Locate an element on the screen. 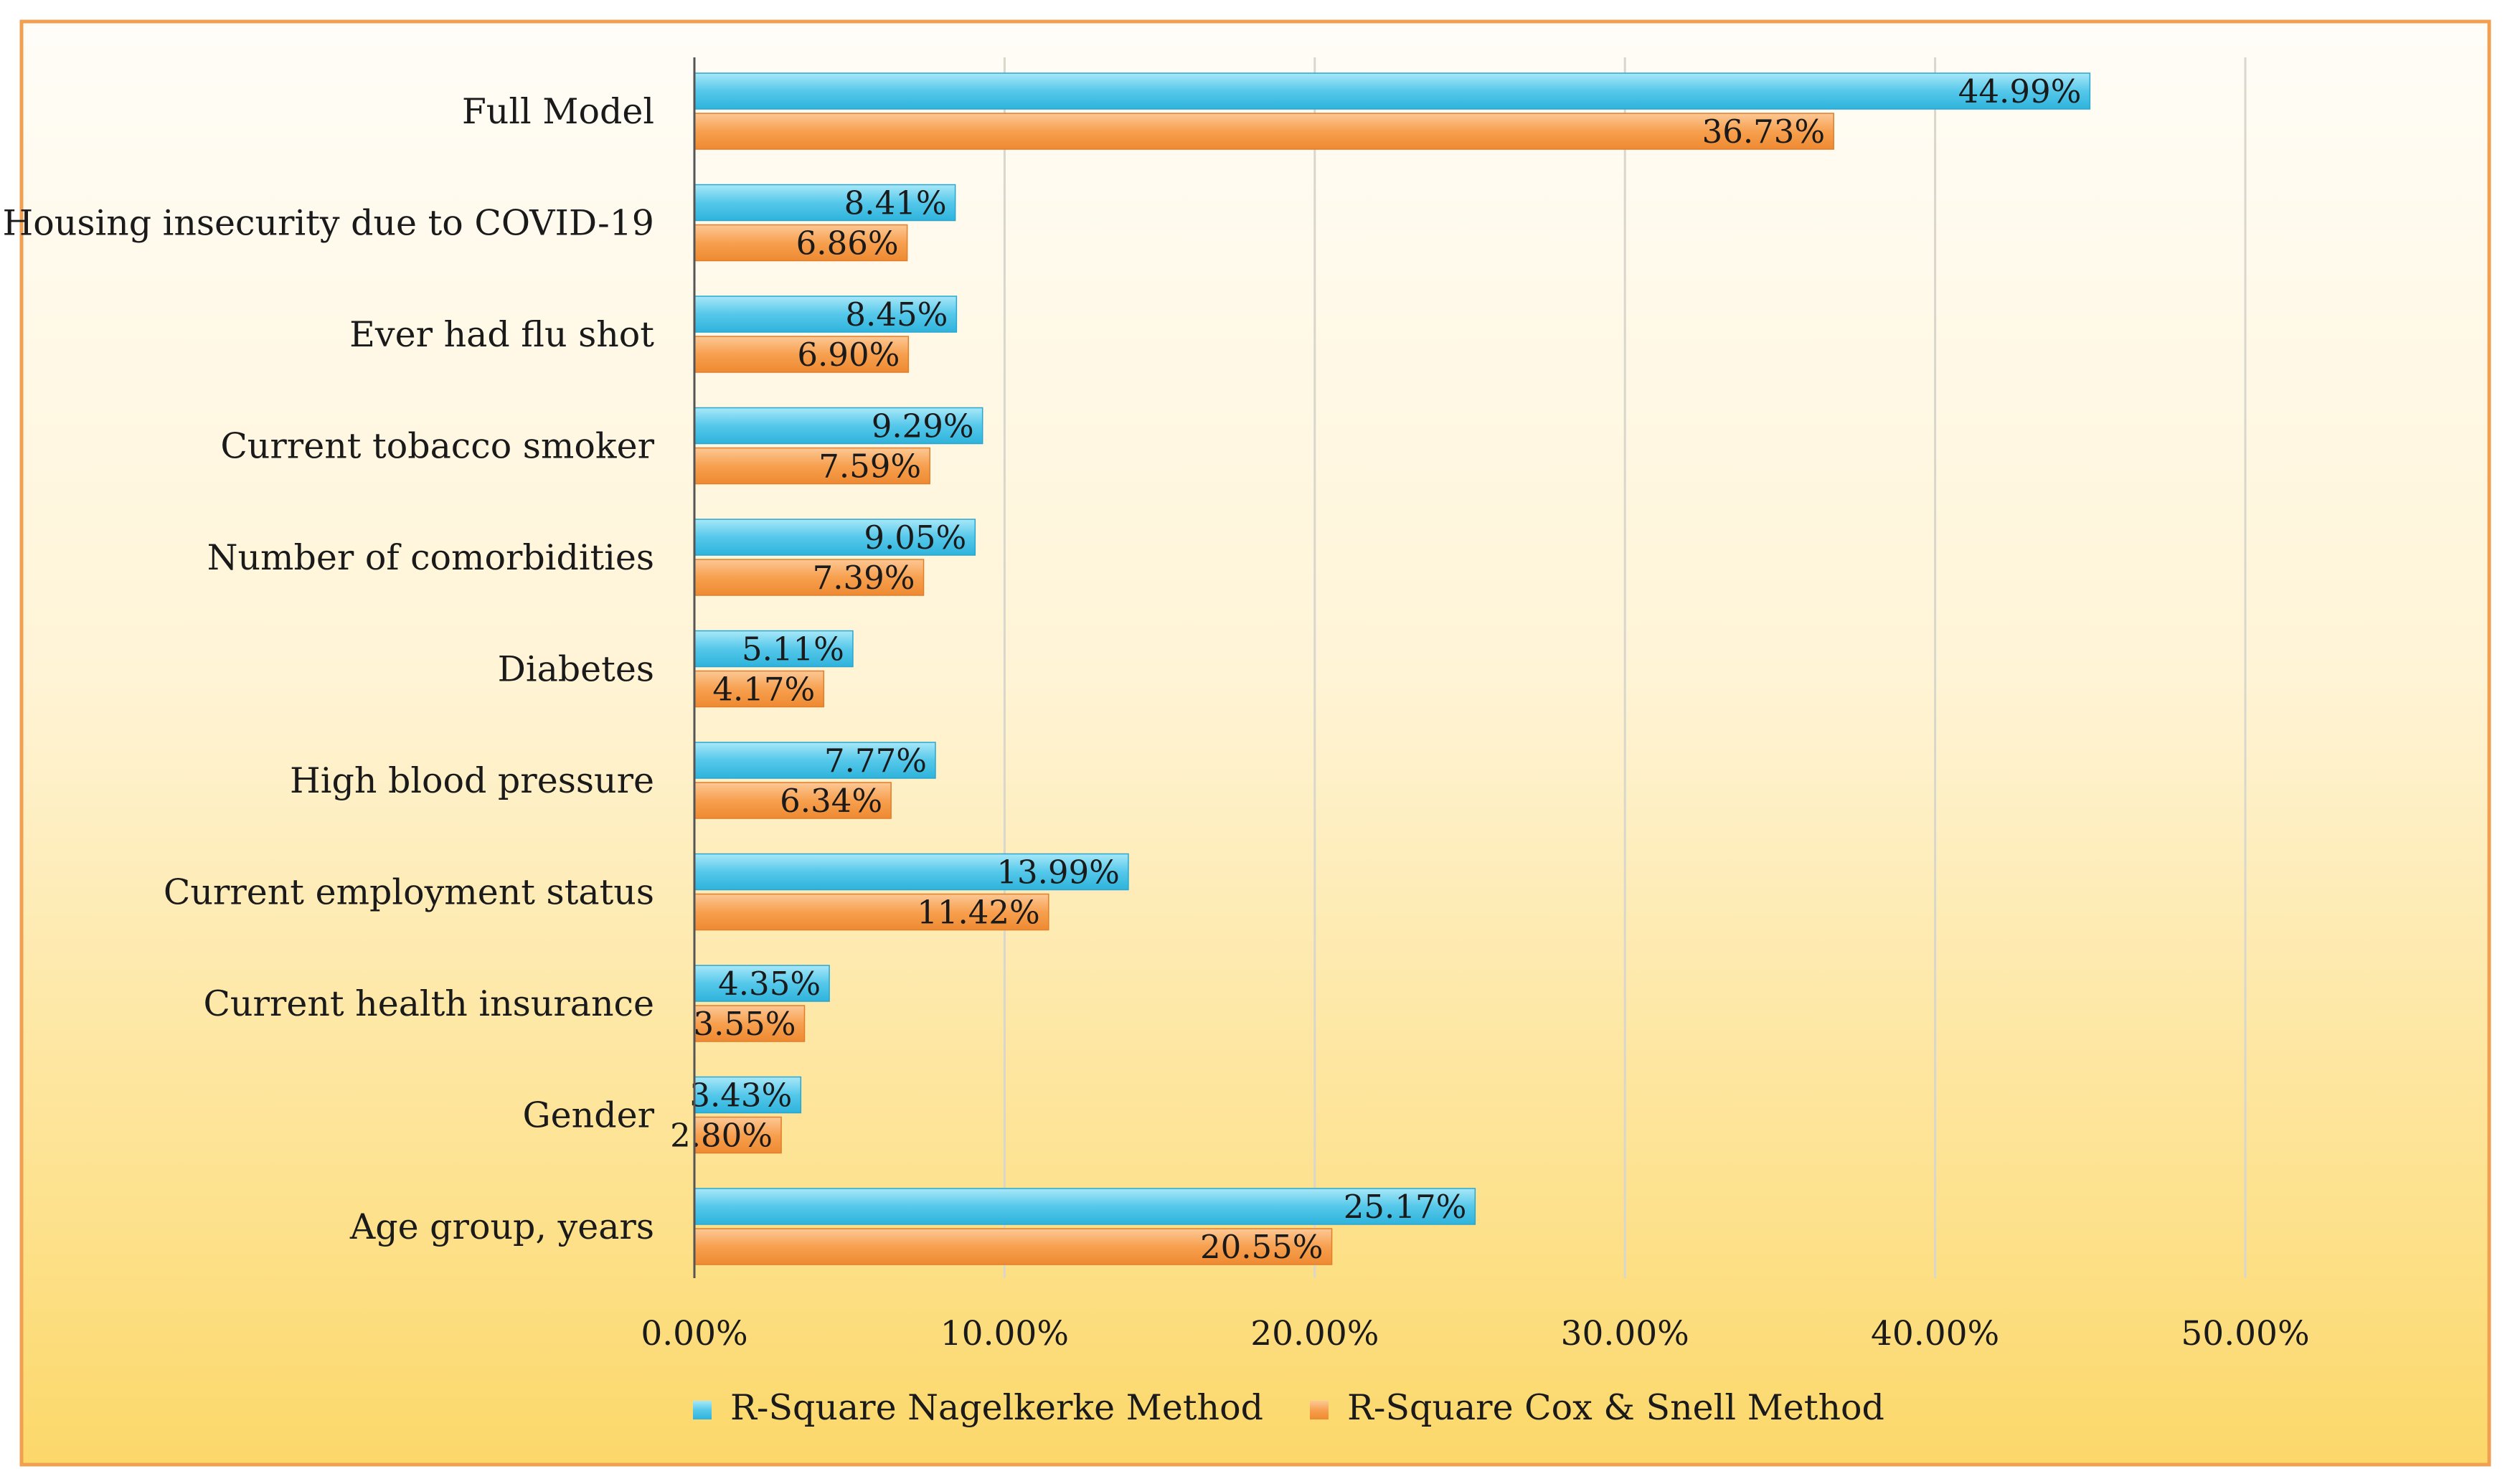 The width and height of the screenshot is (2510, 1484). category-label-2: Ever had flu shot is located at coordinates (501, 334).